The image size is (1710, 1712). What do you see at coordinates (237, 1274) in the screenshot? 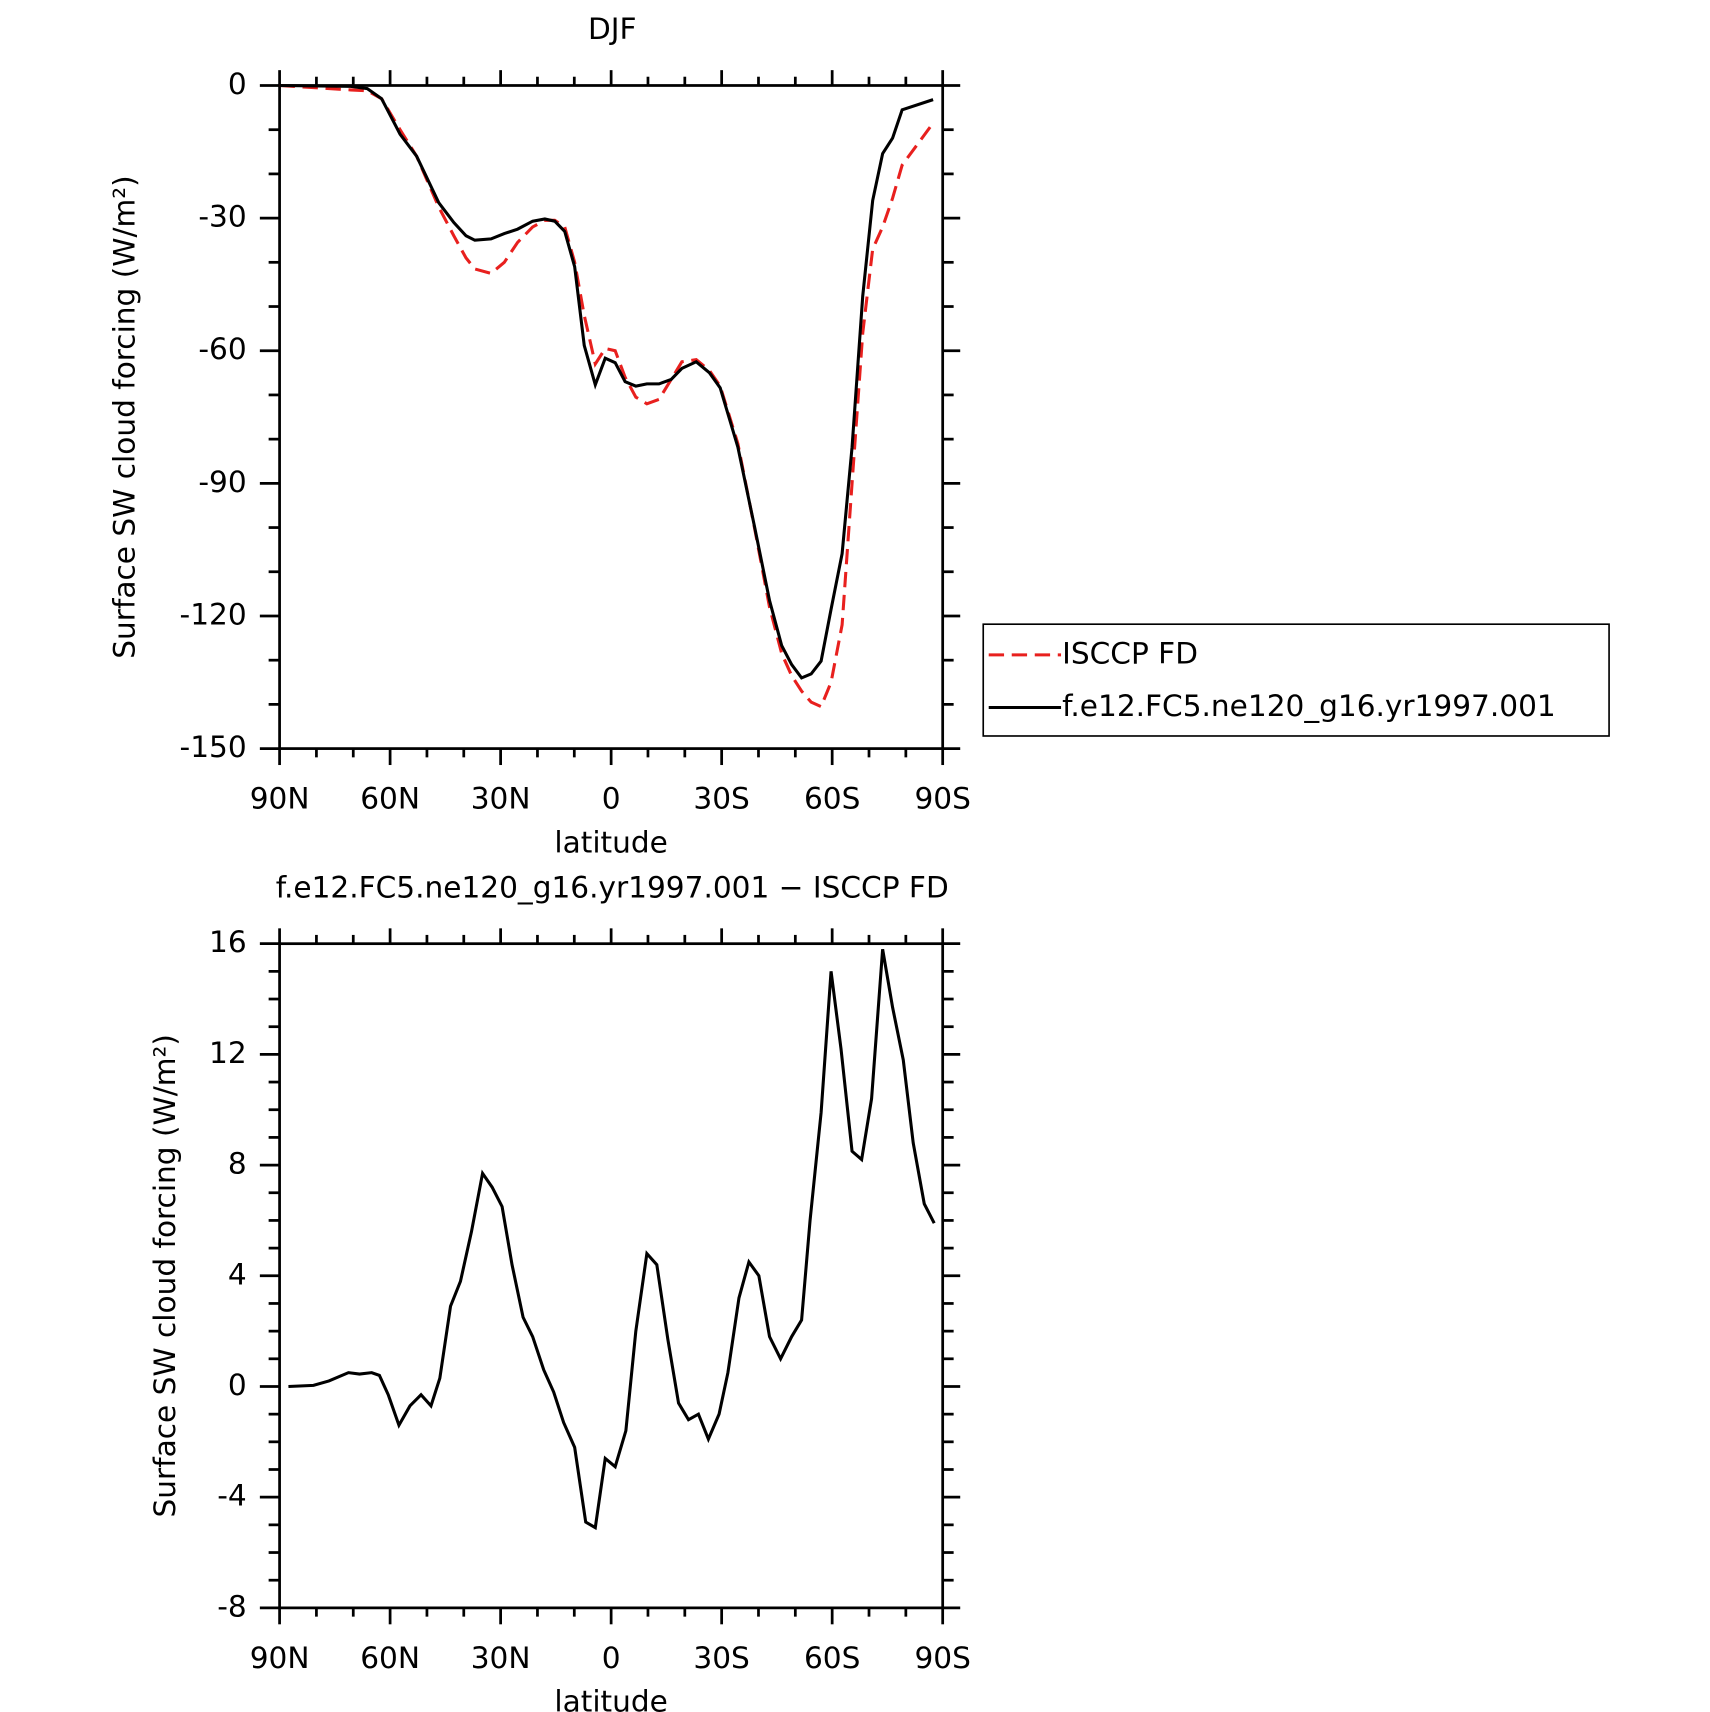
I see `y-tick-label: 4` at bounding box center [237, 1274].